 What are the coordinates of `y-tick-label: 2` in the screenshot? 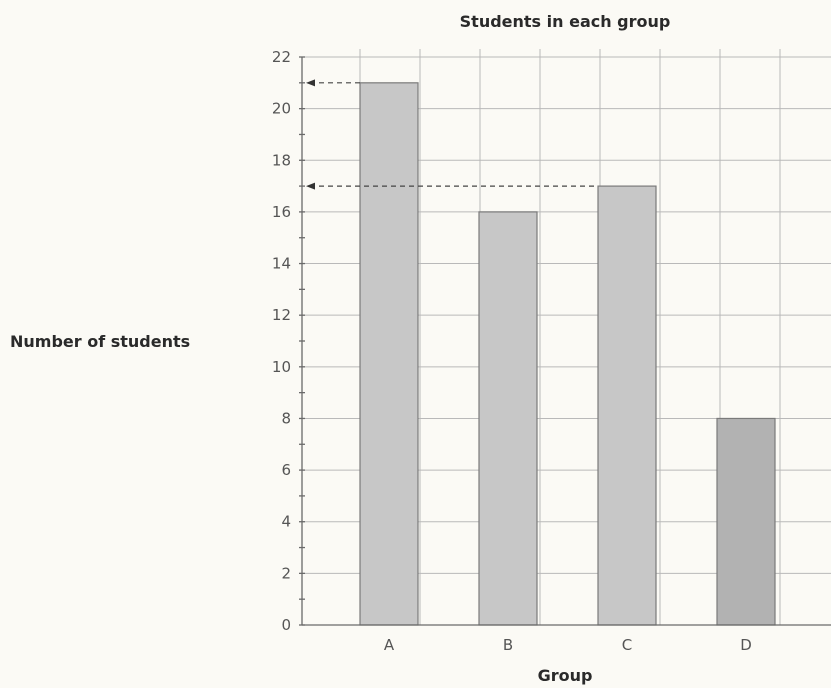 It's located at (286, 573).